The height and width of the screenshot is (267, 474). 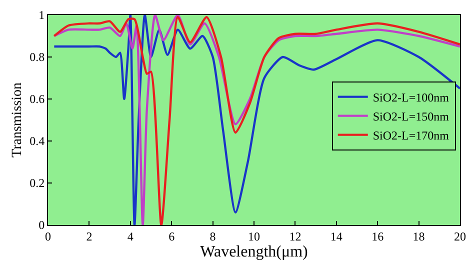 I want to click on x-tick-label: 6, so click(x=171, y=236).